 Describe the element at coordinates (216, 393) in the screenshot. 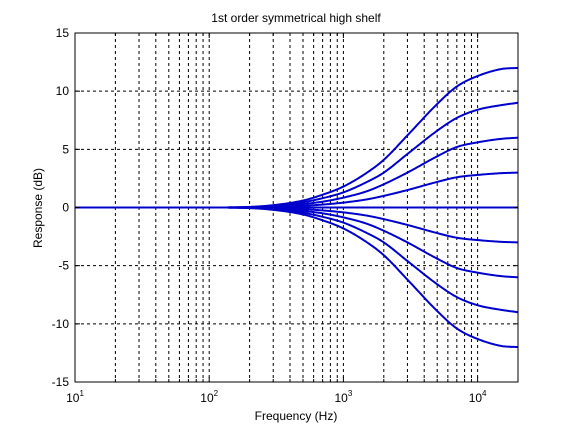

I see `x-tick-exponent: 2` at that location.